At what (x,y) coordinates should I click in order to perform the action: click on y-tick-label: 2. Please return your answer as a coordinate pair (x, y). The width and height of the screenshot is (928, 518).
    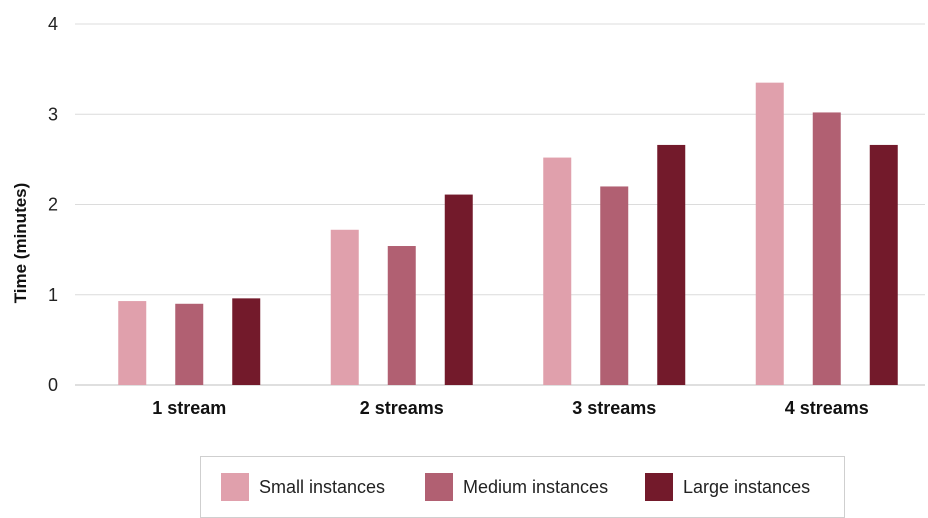
    Looking at the image, I should click on (53, 205).